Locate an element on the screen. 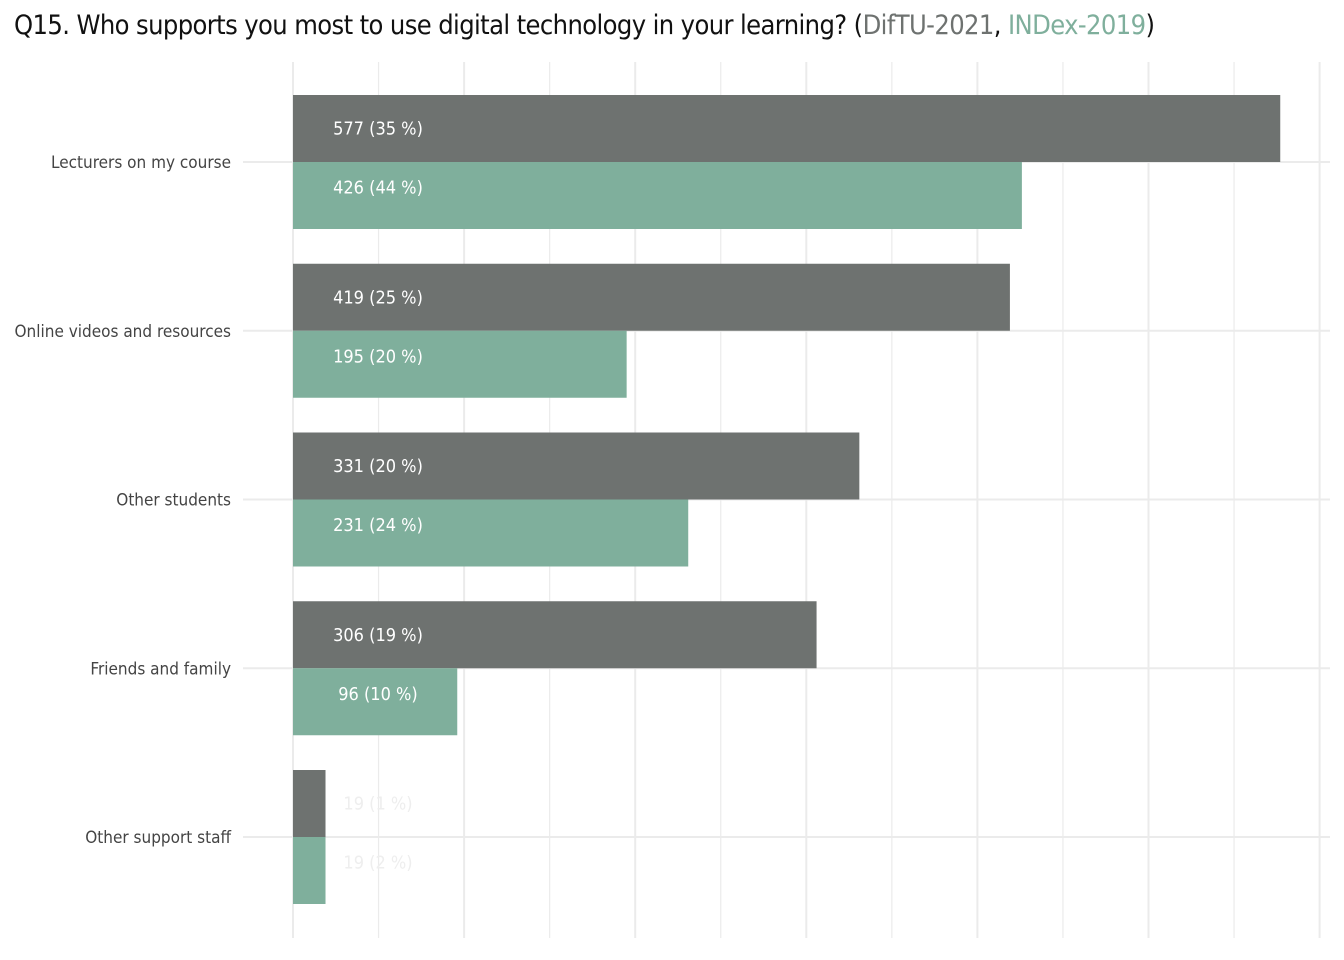  category-label: Lecturers on my course is located at coordinates (141, 163).